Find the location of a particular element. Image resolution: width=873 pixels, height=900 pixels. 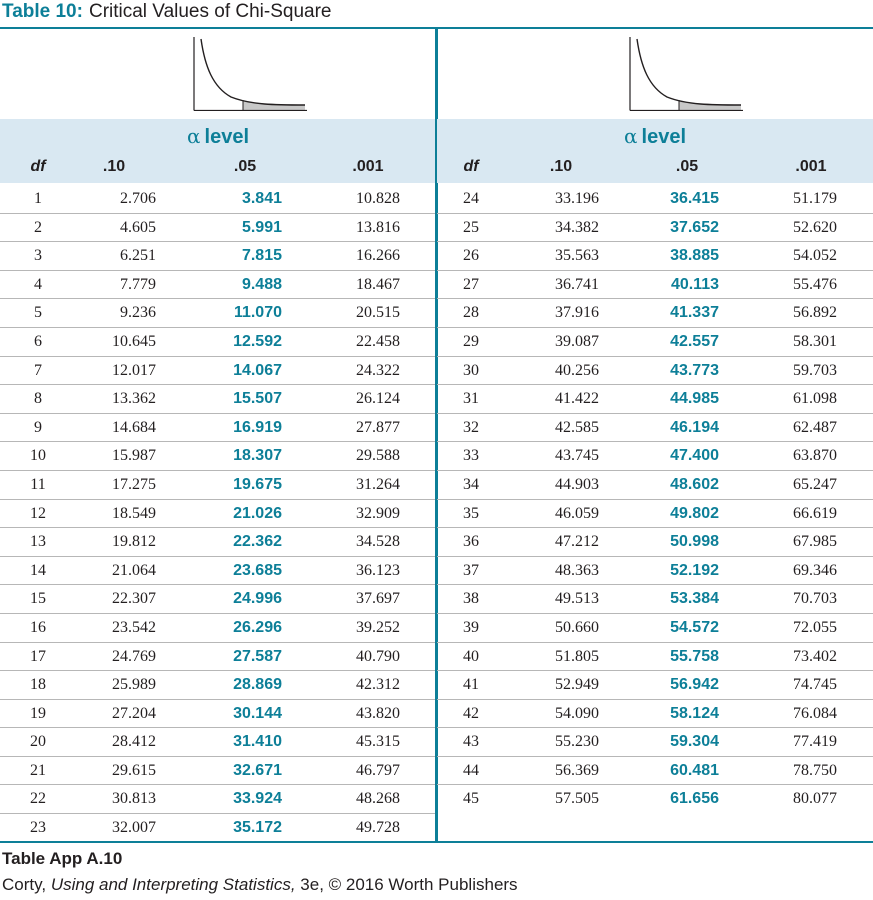

cell-alpha-10: 2.706 is located at coordinates (138, 198).